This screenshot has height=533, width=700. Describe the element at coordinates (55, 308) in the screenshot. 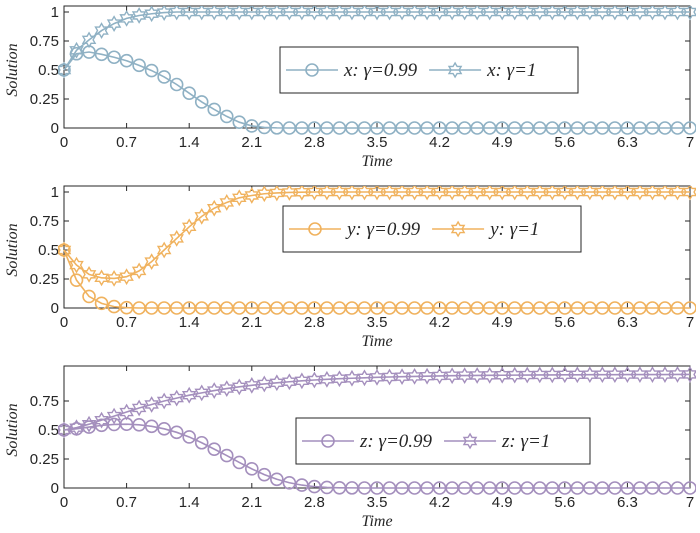

I see `y-tick-label: 0` at that location.